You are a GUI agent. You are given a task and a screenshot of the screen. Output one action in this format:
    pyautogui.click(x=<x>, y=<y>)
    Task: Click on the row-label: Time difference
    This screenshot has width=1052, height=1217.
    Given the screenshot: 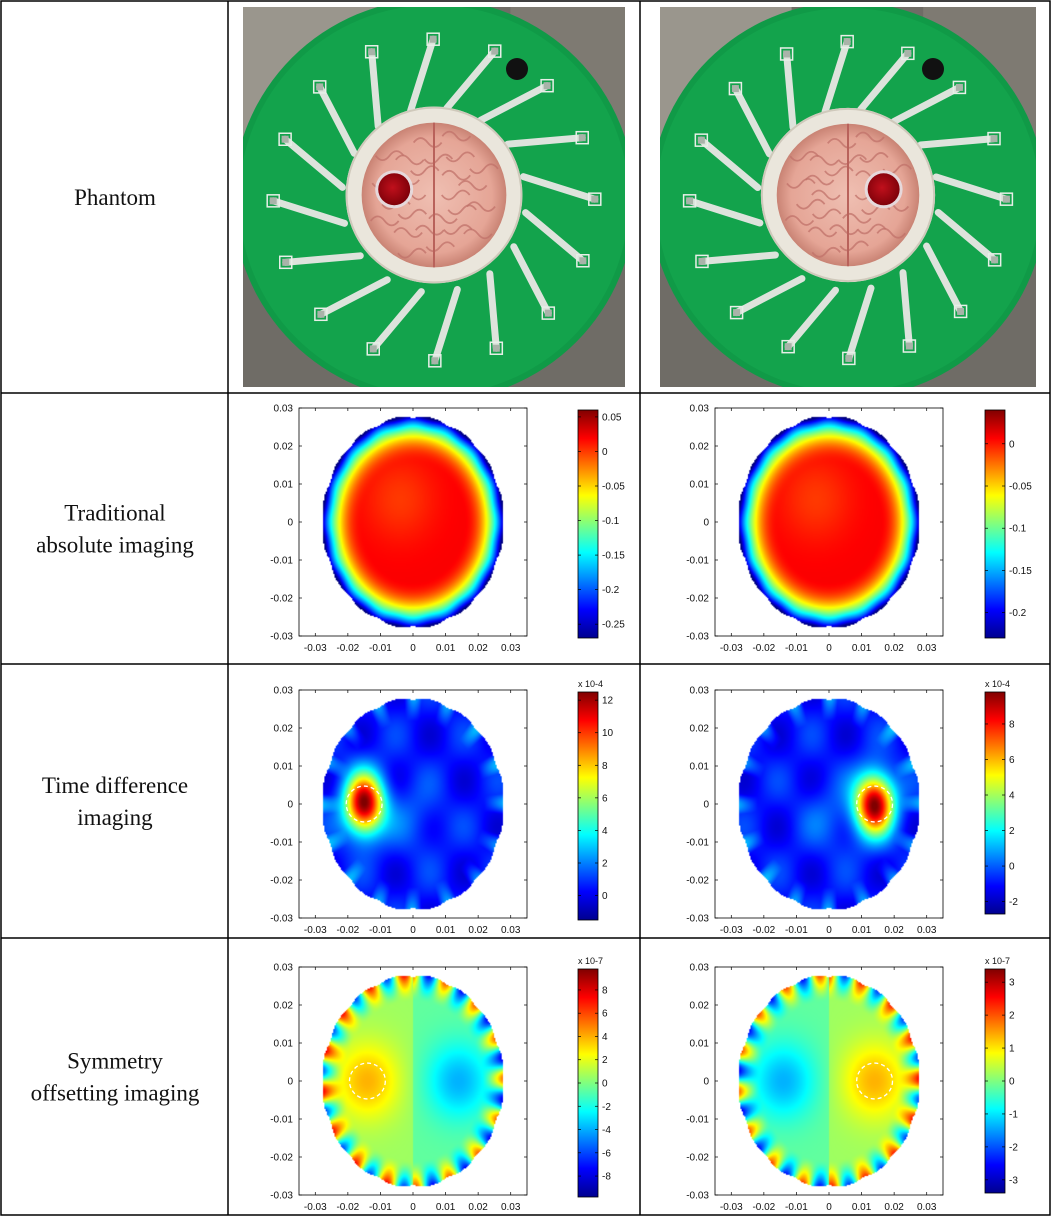 What is the action you would take?
    pyautogui.click(x=115, y=785)
    